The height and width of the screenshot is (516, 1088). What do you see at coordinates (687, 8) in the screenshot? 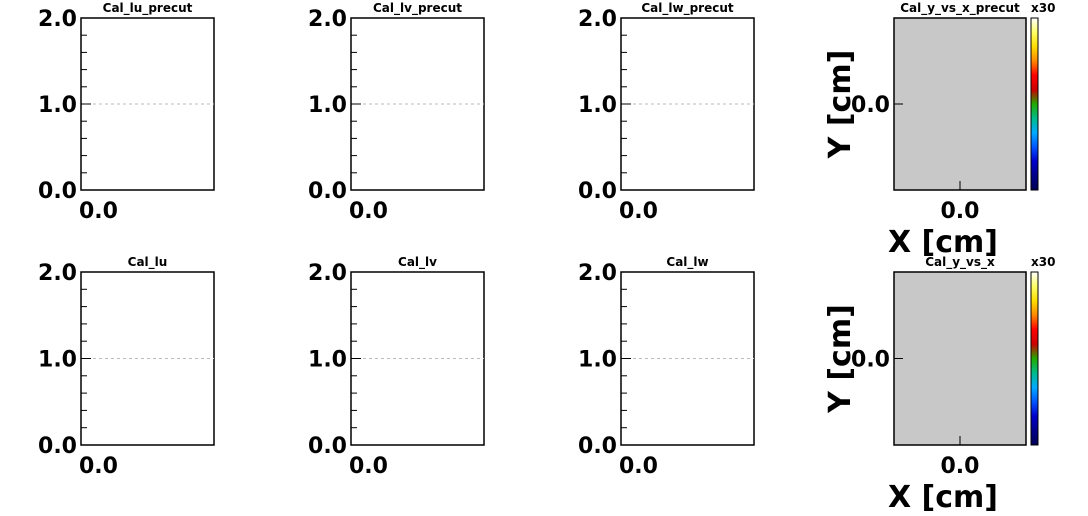
I see `chart-title-cal-lw-precut: Cal_lw_precut` at bounding box center [687, 8].